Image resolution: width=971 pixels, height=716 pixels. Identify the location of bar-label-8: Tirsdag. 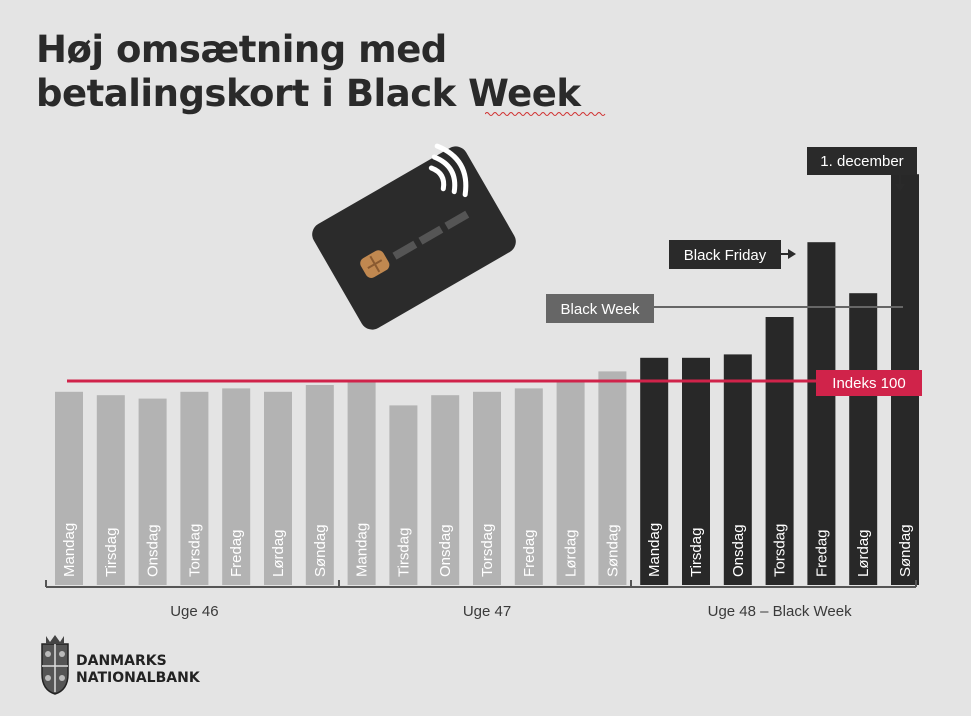
(403, 552).